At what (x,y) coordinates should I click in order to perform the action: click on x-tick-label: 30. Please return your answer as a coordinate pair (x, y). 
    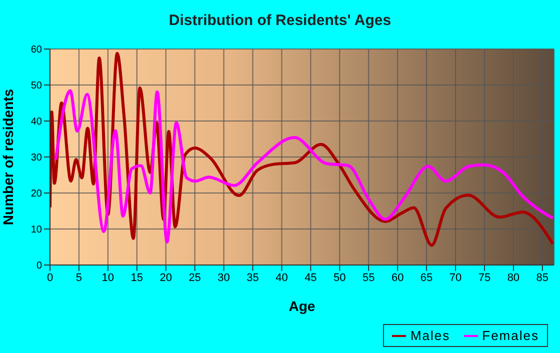
    Looking at the image, I should click on (224, 278).